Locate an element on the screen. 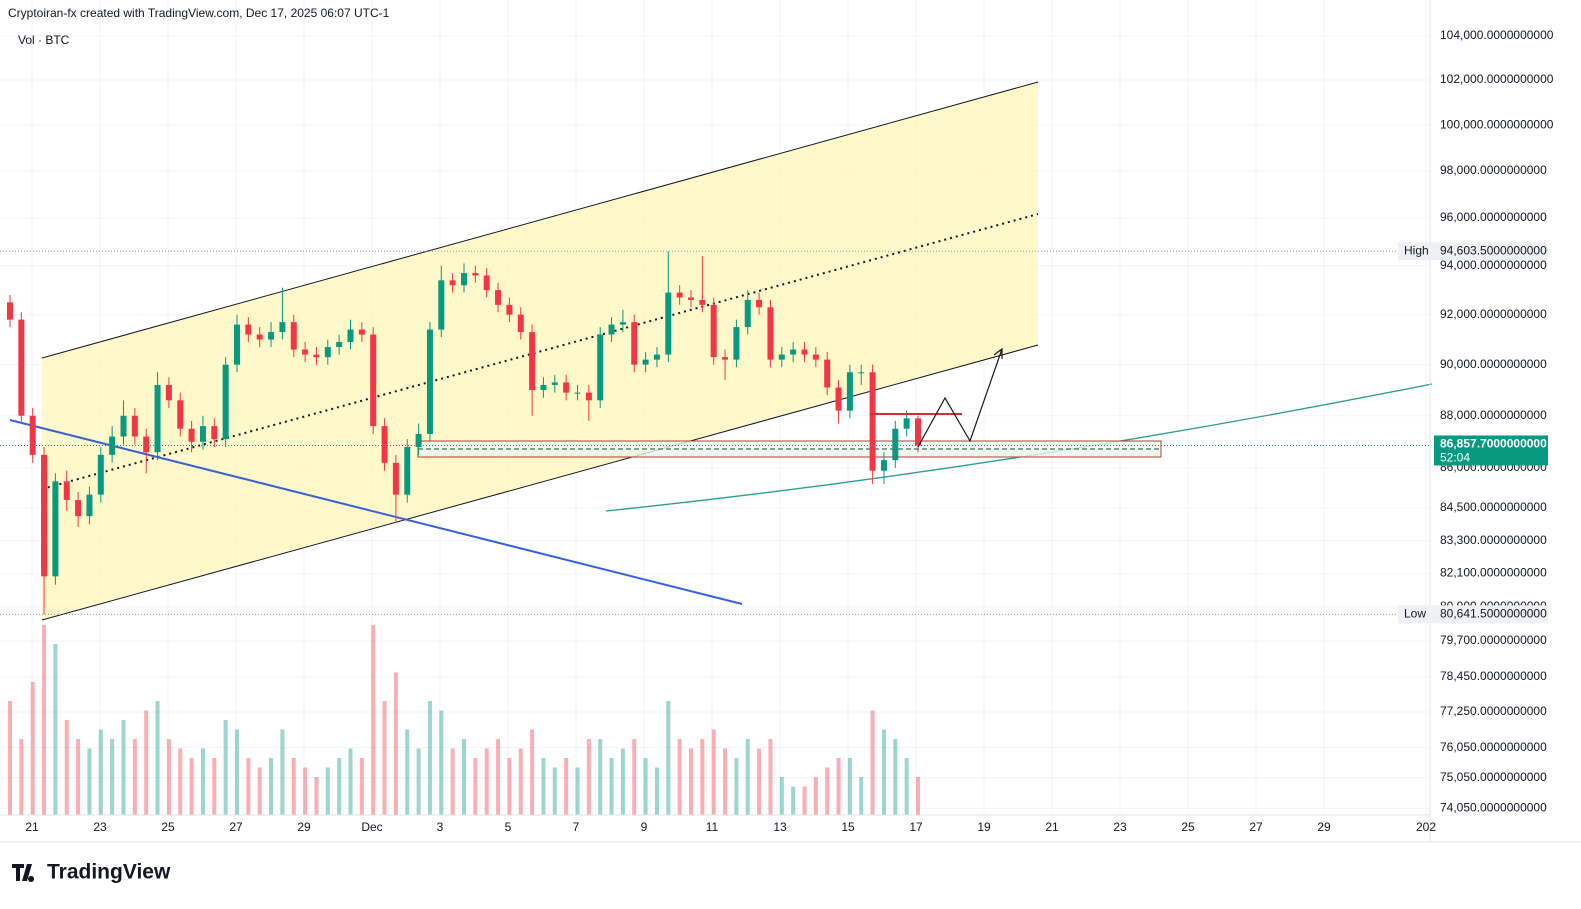 This screenshot has width=1581, height=909. countdown: 52:04 is located at coordinates (1455, 458).